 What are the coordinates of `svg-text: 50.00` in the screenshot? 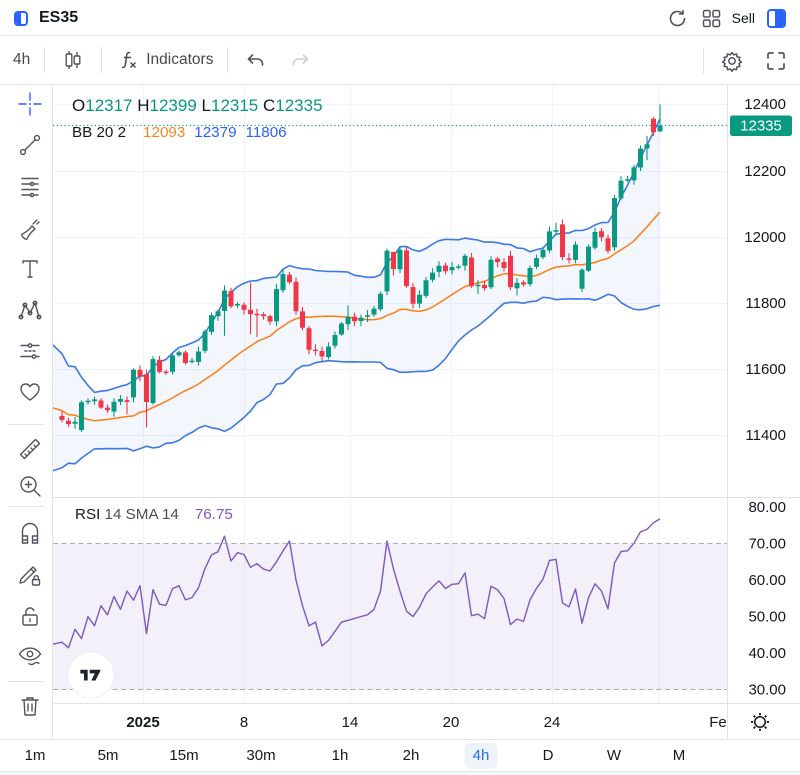 It's located at (767, 617).